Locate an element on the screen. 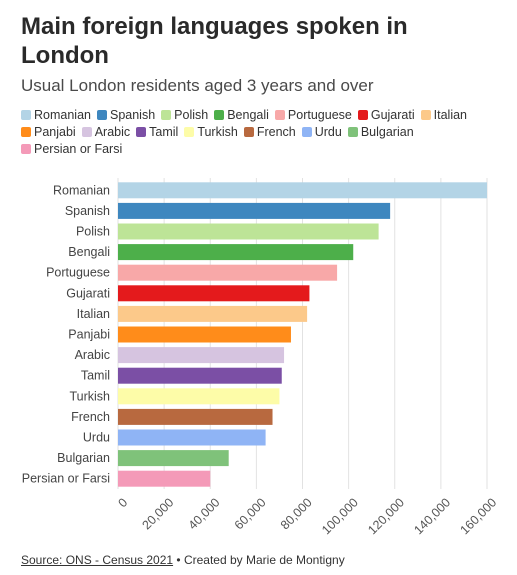  legend-item: French is located at coordinates (269, 132).